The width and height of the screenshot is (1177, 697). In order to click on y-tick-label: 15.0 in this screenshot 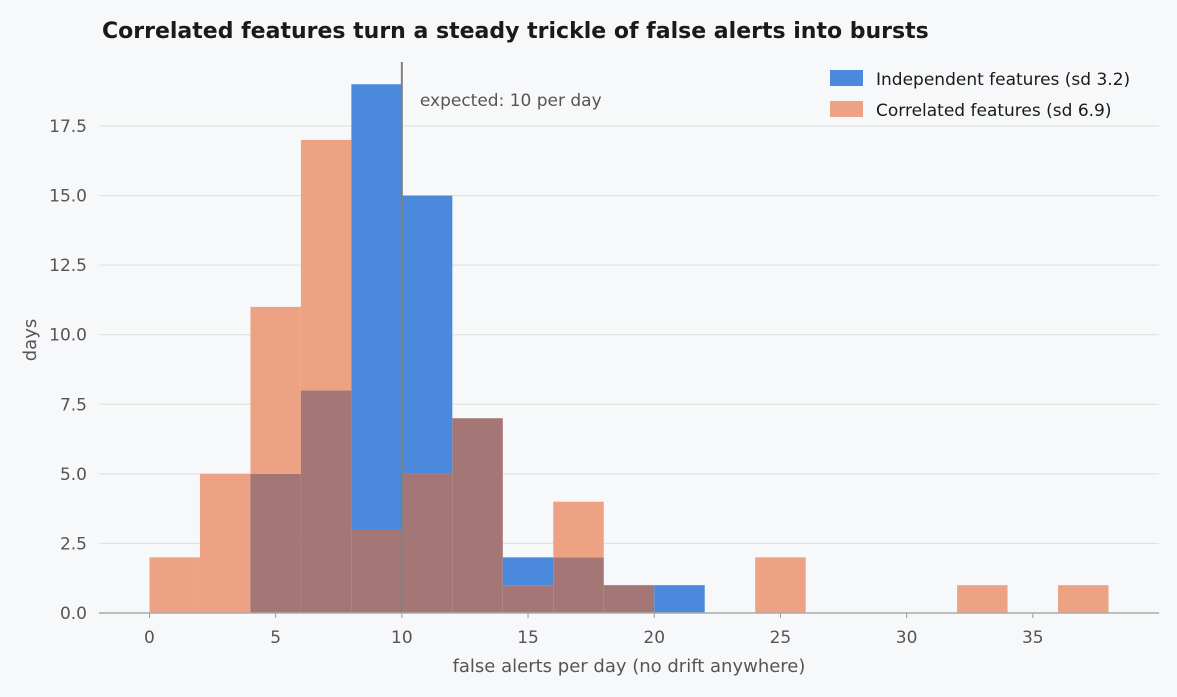, I will do `click(68, 197)`.